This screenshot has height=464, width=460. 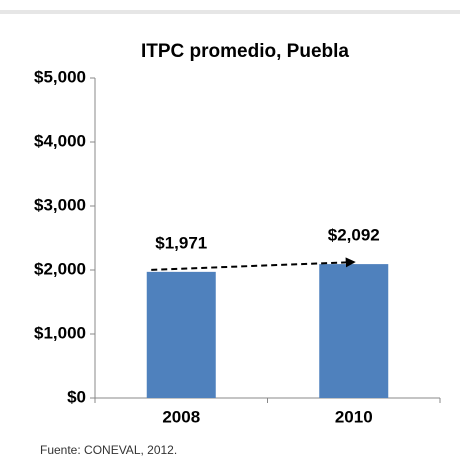 What do you see at coordinates (181, 242) in the screenshot?
I see `value-label: $1,971` at bounding box center [181, 242].